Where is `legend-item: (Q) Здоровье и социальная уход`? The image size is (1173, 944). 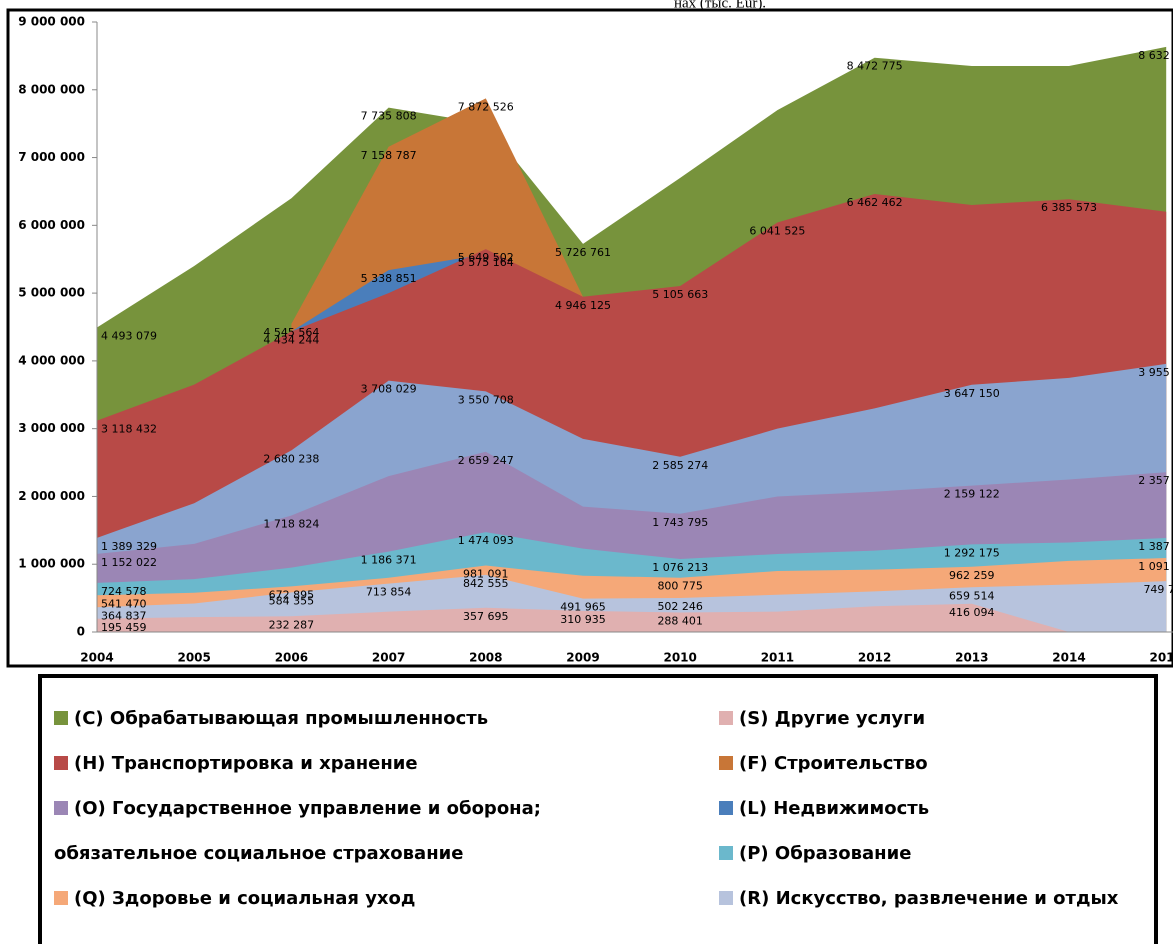
legend-item: (Q) Здоровье и социальная уход is located at coordinates (234, 898).